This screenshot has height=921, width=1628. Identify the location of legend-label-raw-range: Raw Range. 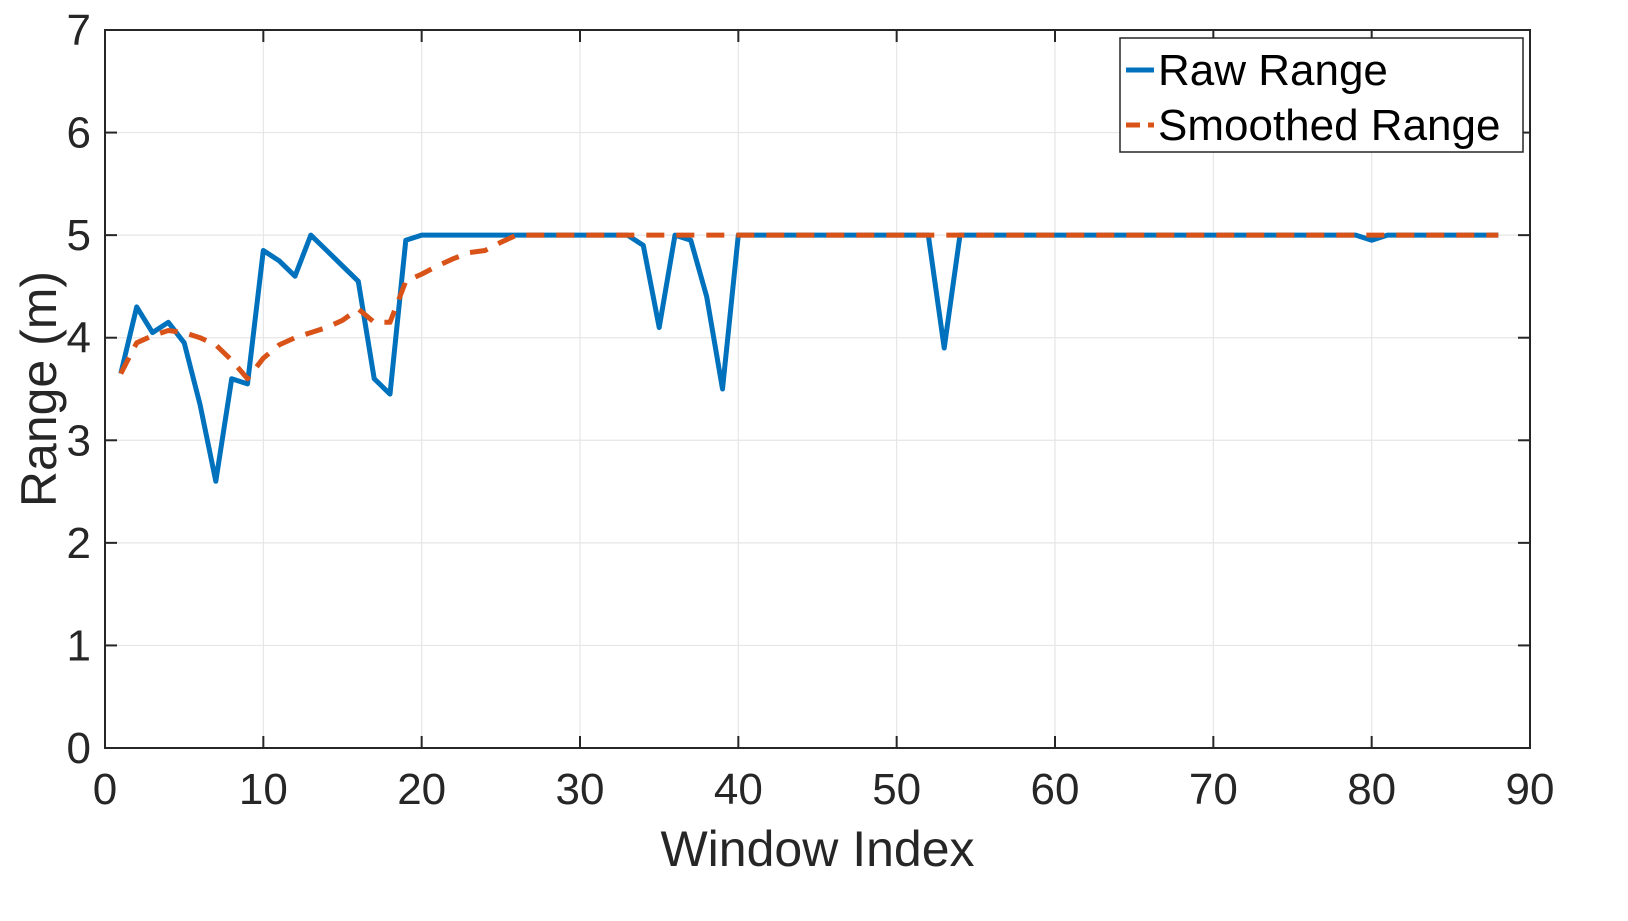
(1273, 70).